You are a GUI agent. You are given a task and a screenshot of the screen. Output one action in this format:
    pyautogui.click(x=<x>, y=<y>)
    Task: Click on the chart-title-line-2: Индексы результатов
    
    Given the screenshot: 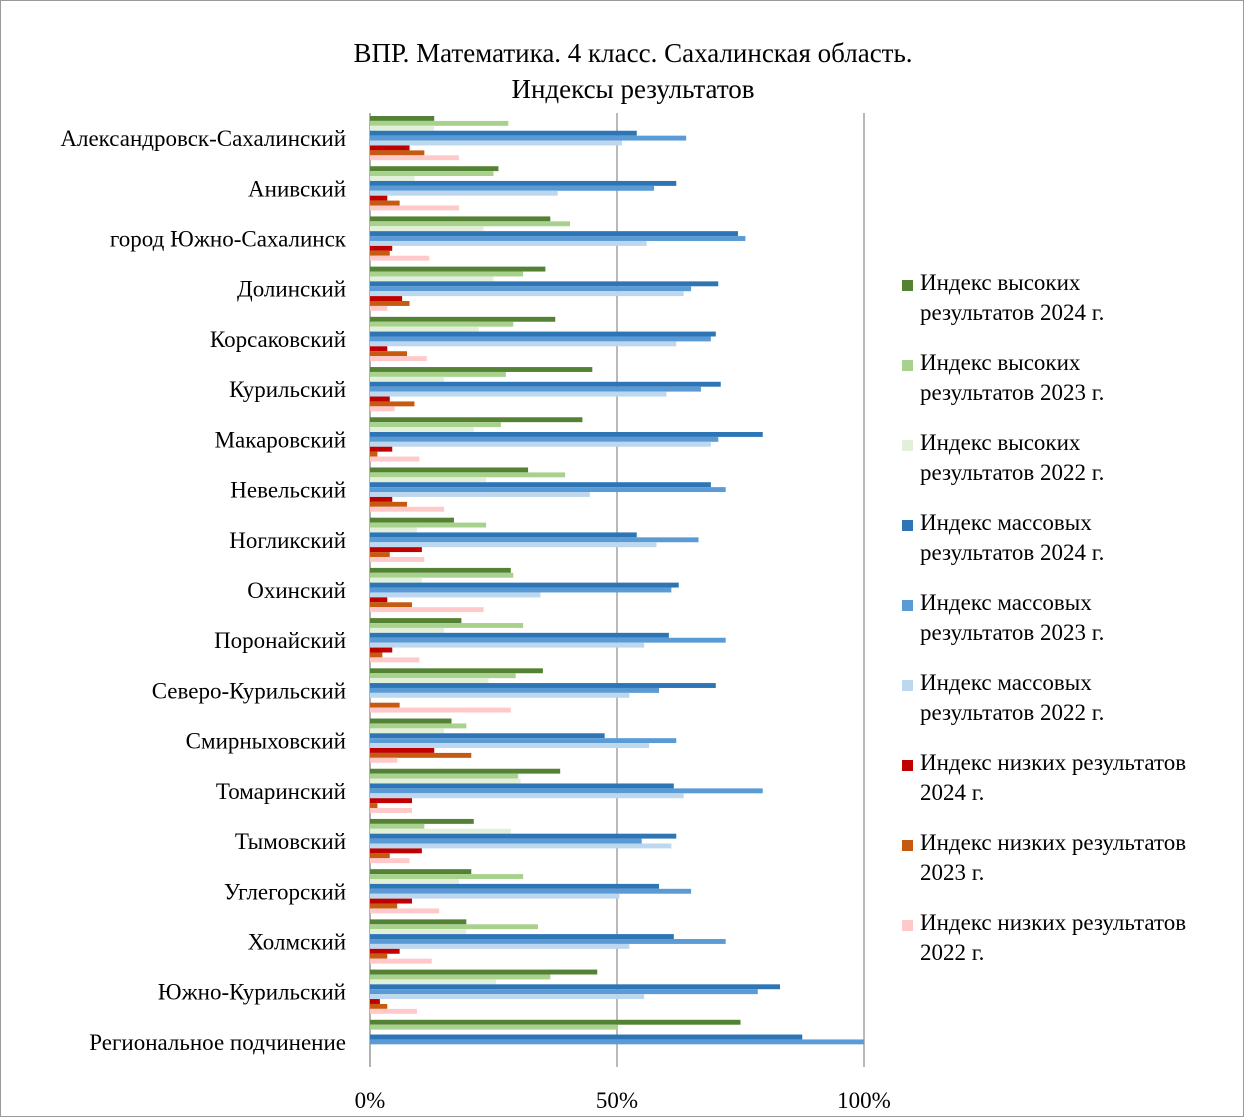 What is the action you would take?
    pyautogui.click(x=633, y=89)
    